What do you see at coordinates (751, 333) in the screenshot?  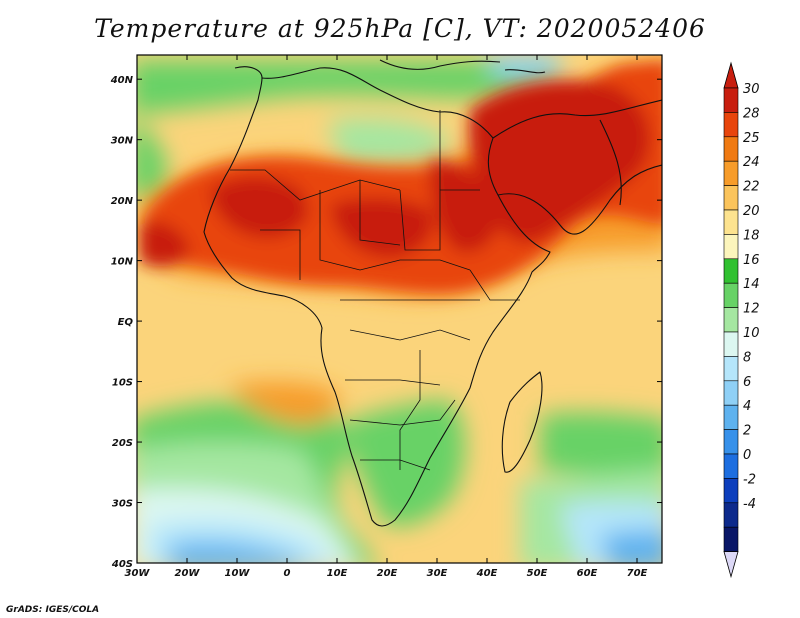 I see `colorbar-label: 10` at bounding box center [751, 333].